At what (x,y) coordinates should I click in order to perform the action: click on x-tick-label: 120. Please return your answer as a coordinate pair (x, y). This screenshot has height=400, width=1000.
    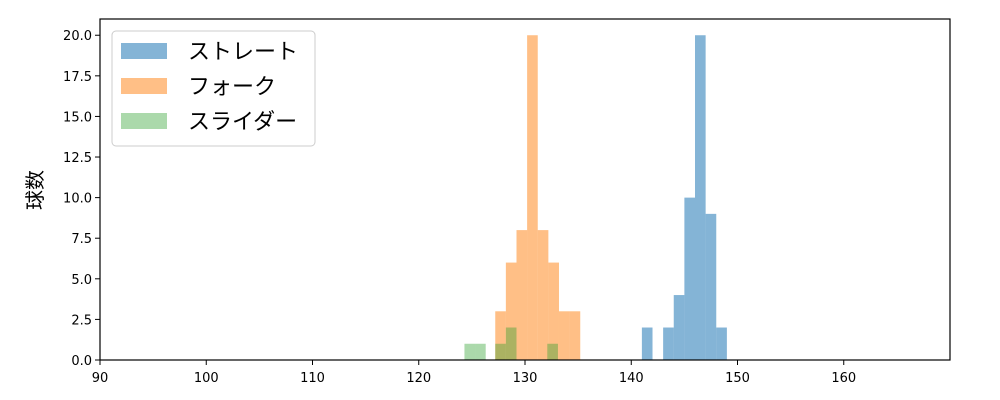
    Looking at the image, I should click on (418, 378).